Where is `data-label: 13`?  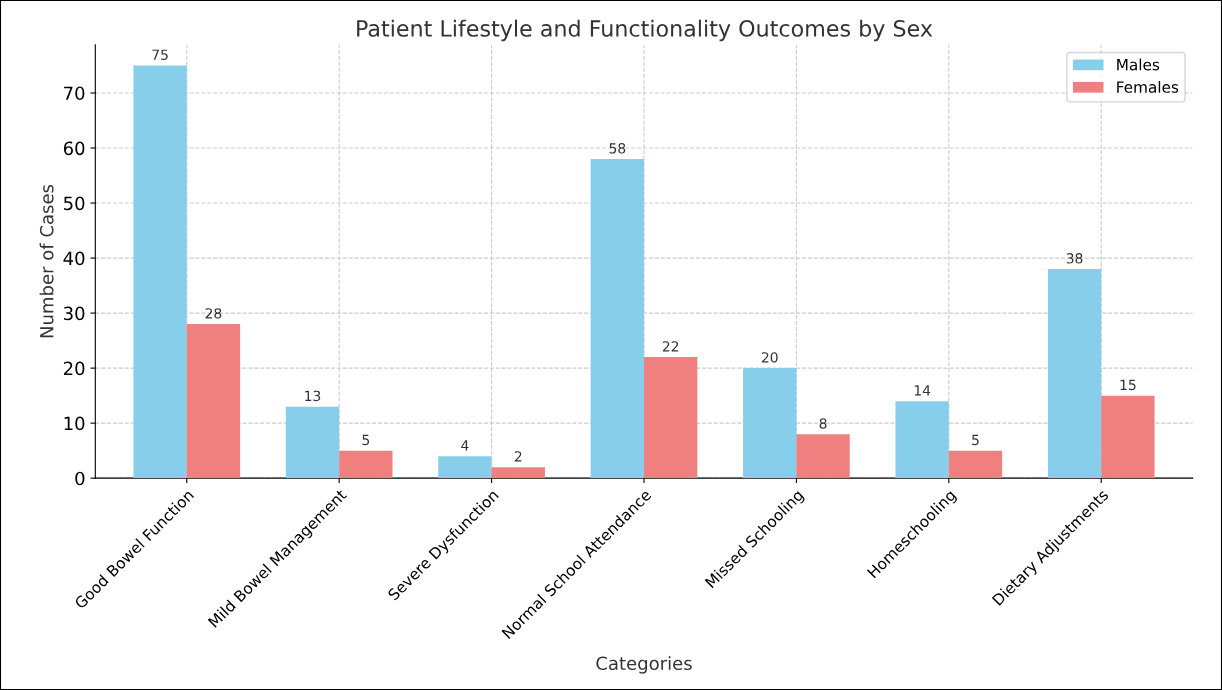 data-label: 13 is located at coordinates (313, 396).